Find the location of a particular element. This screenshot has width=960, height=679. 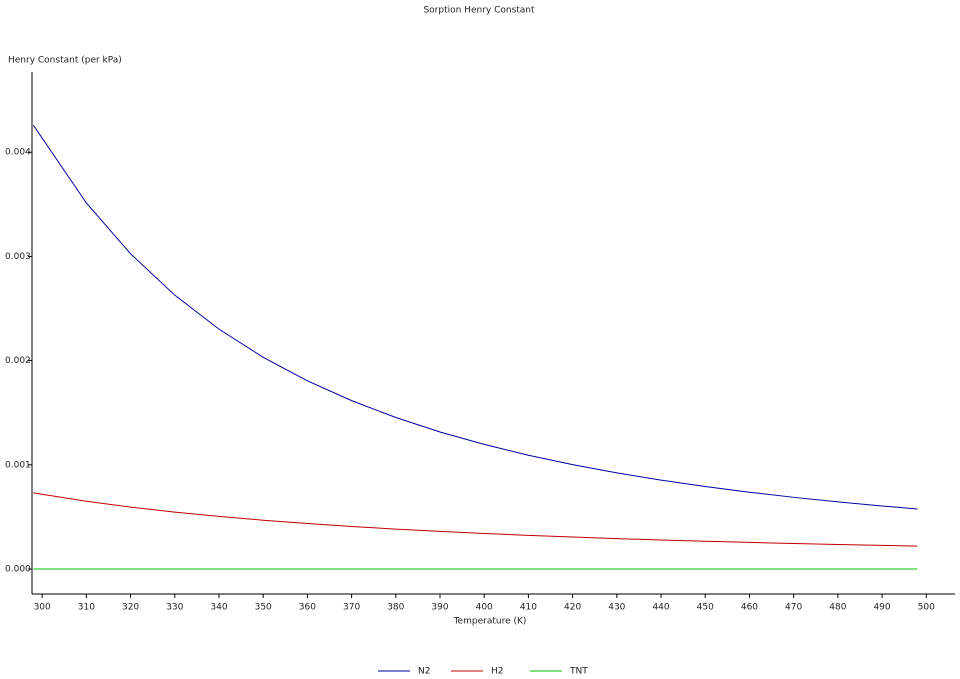

y-tick-label: 0.004 is located at coordinates (18, 153).